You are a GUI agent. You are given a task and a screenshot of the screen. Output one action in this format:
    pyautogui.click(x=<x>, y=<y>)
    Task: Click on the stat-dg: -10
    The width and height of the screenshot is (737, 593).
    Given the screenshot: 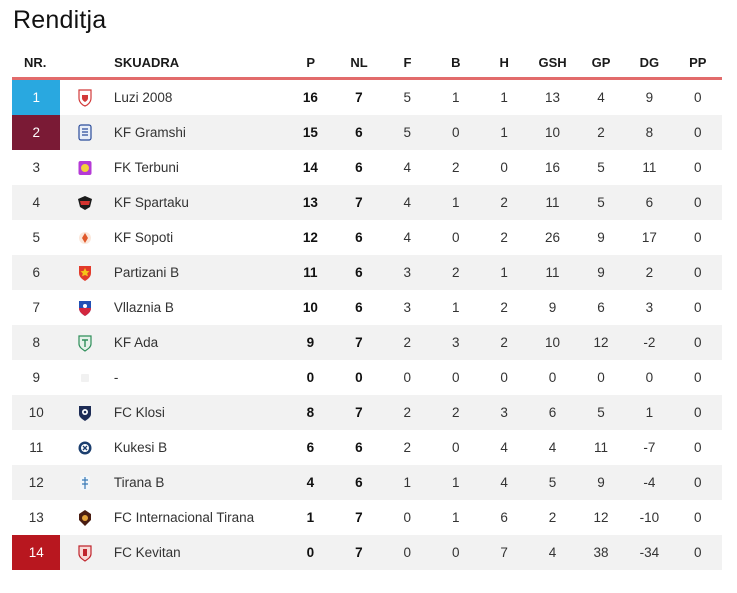 What is the action you would take?
    pyautogui.click(x=649, y=517)
    